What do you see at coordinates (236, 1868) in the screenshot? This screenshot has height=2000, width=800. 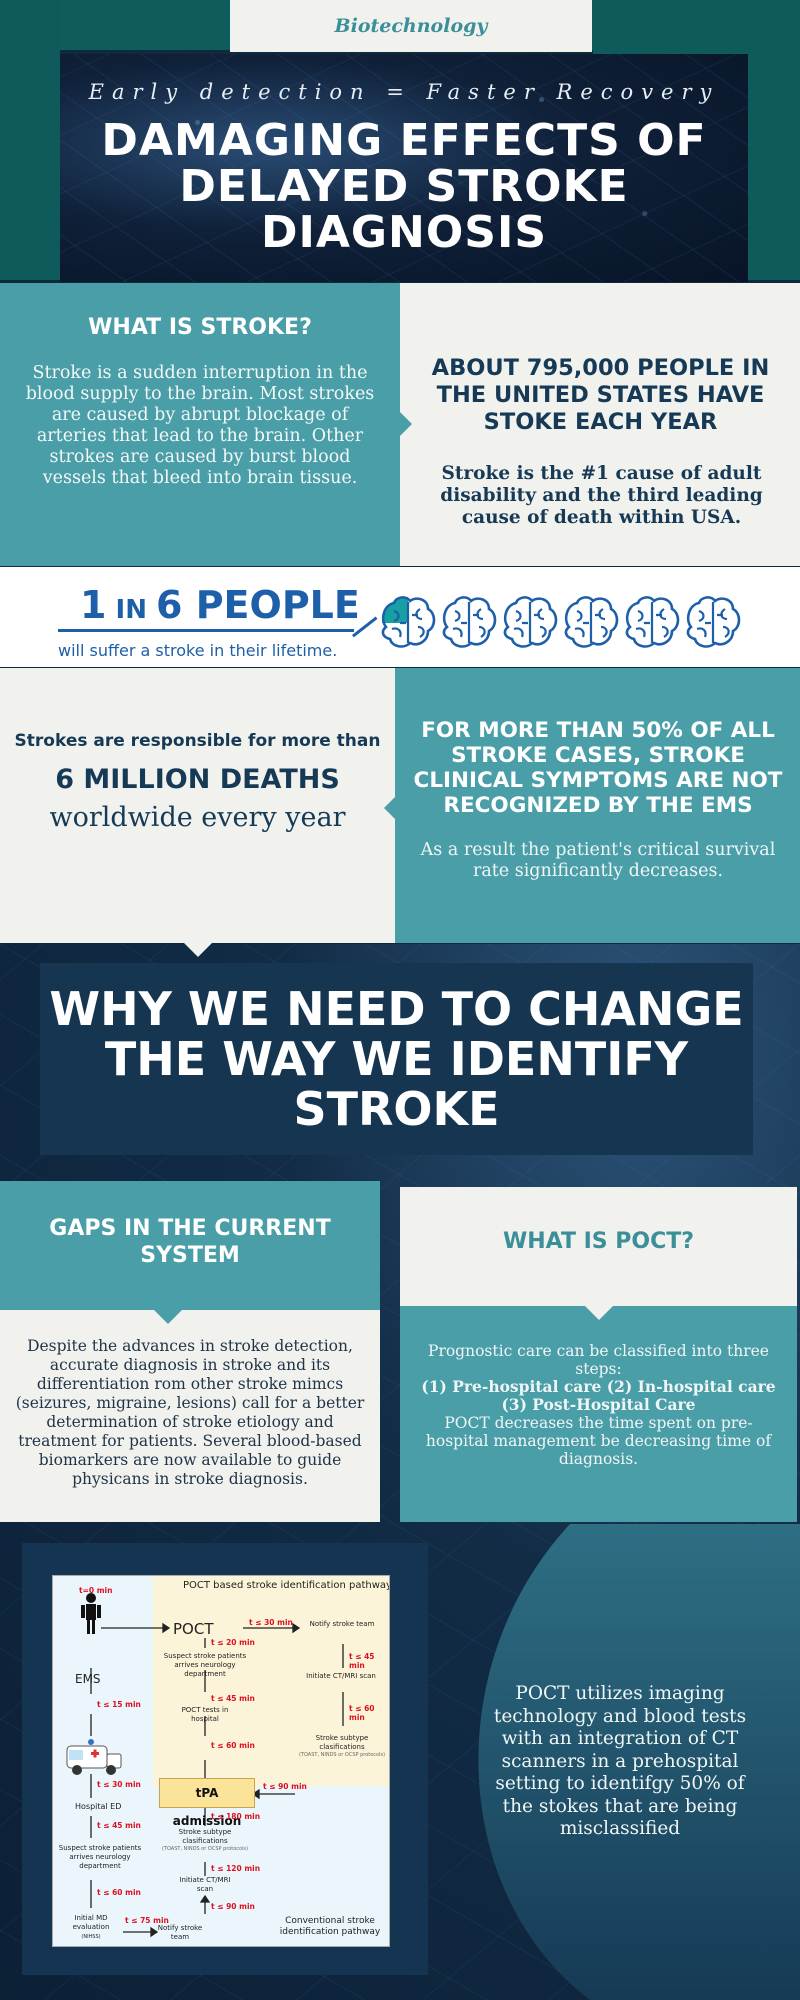 I see `time-label: t ≤ 120 min` at bounding box center [236, 1868].